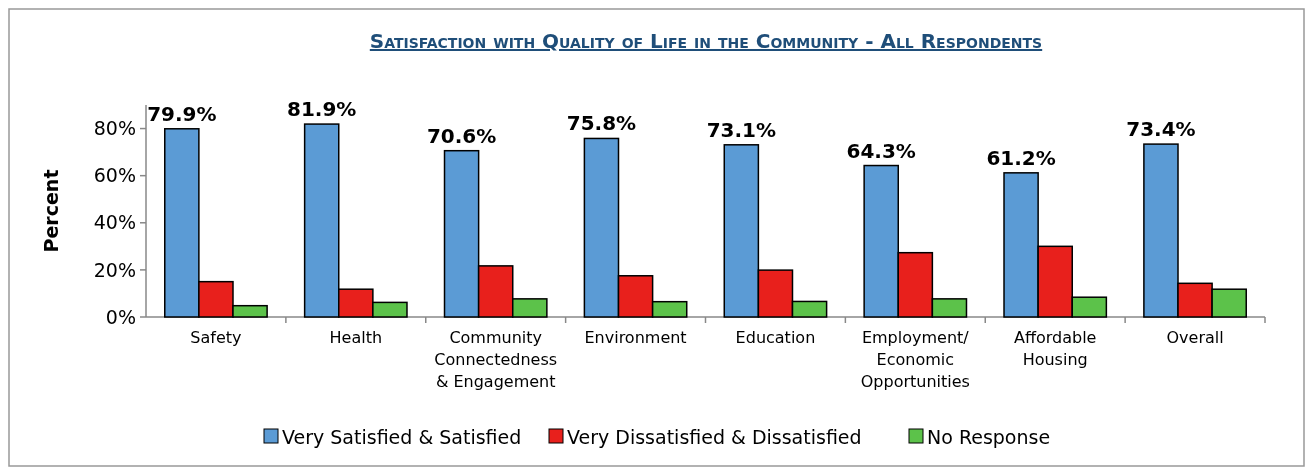  I want to click on data-label: 79.9%, so click(182, 113).